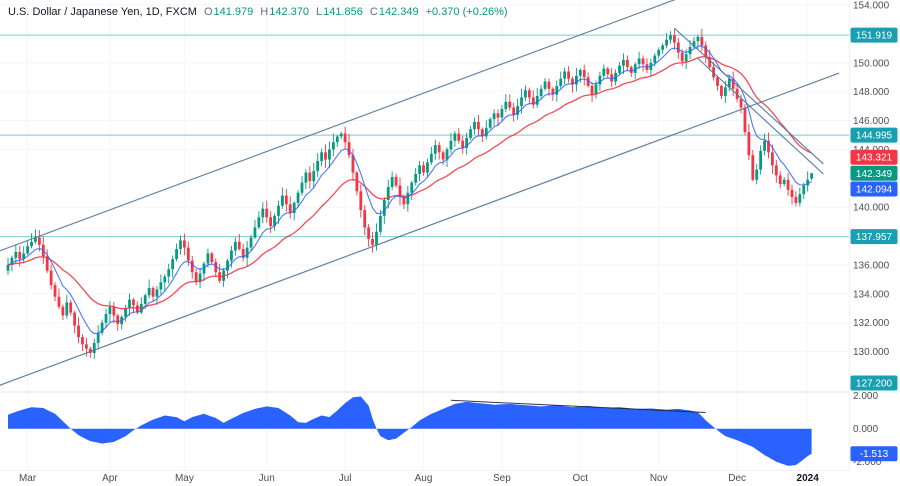 The height and width of the screenshot is (486, 900). Describe the element at coordinates (808, 478) in the screenshot. I see `time-tick-label: 2024` at that location.